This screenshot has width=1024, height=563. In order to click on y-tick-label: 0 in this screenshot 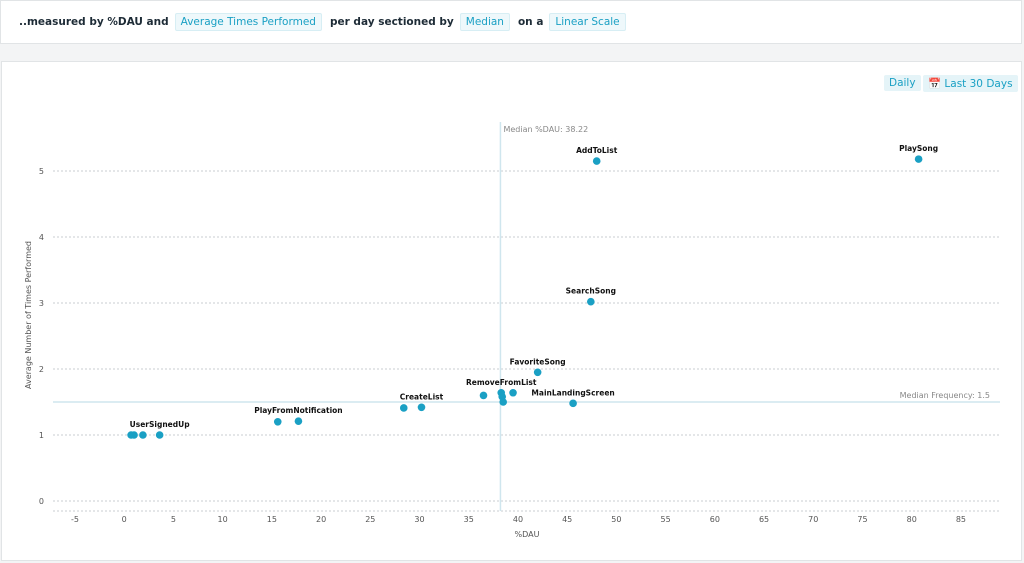, I will do `click(41, 501)`.